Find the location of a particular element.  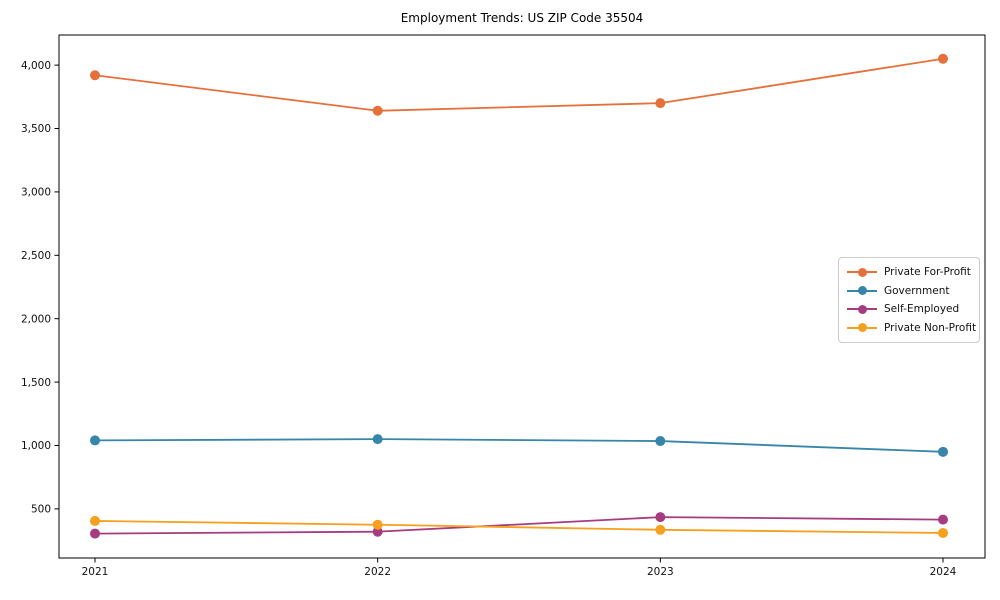

series-line-private-for-profit is located at coordinates (519, 84).